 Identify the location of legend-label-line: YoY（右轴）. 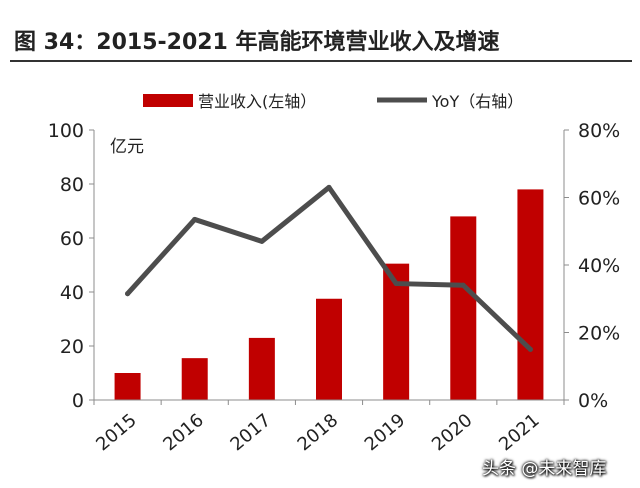
(477, 101).